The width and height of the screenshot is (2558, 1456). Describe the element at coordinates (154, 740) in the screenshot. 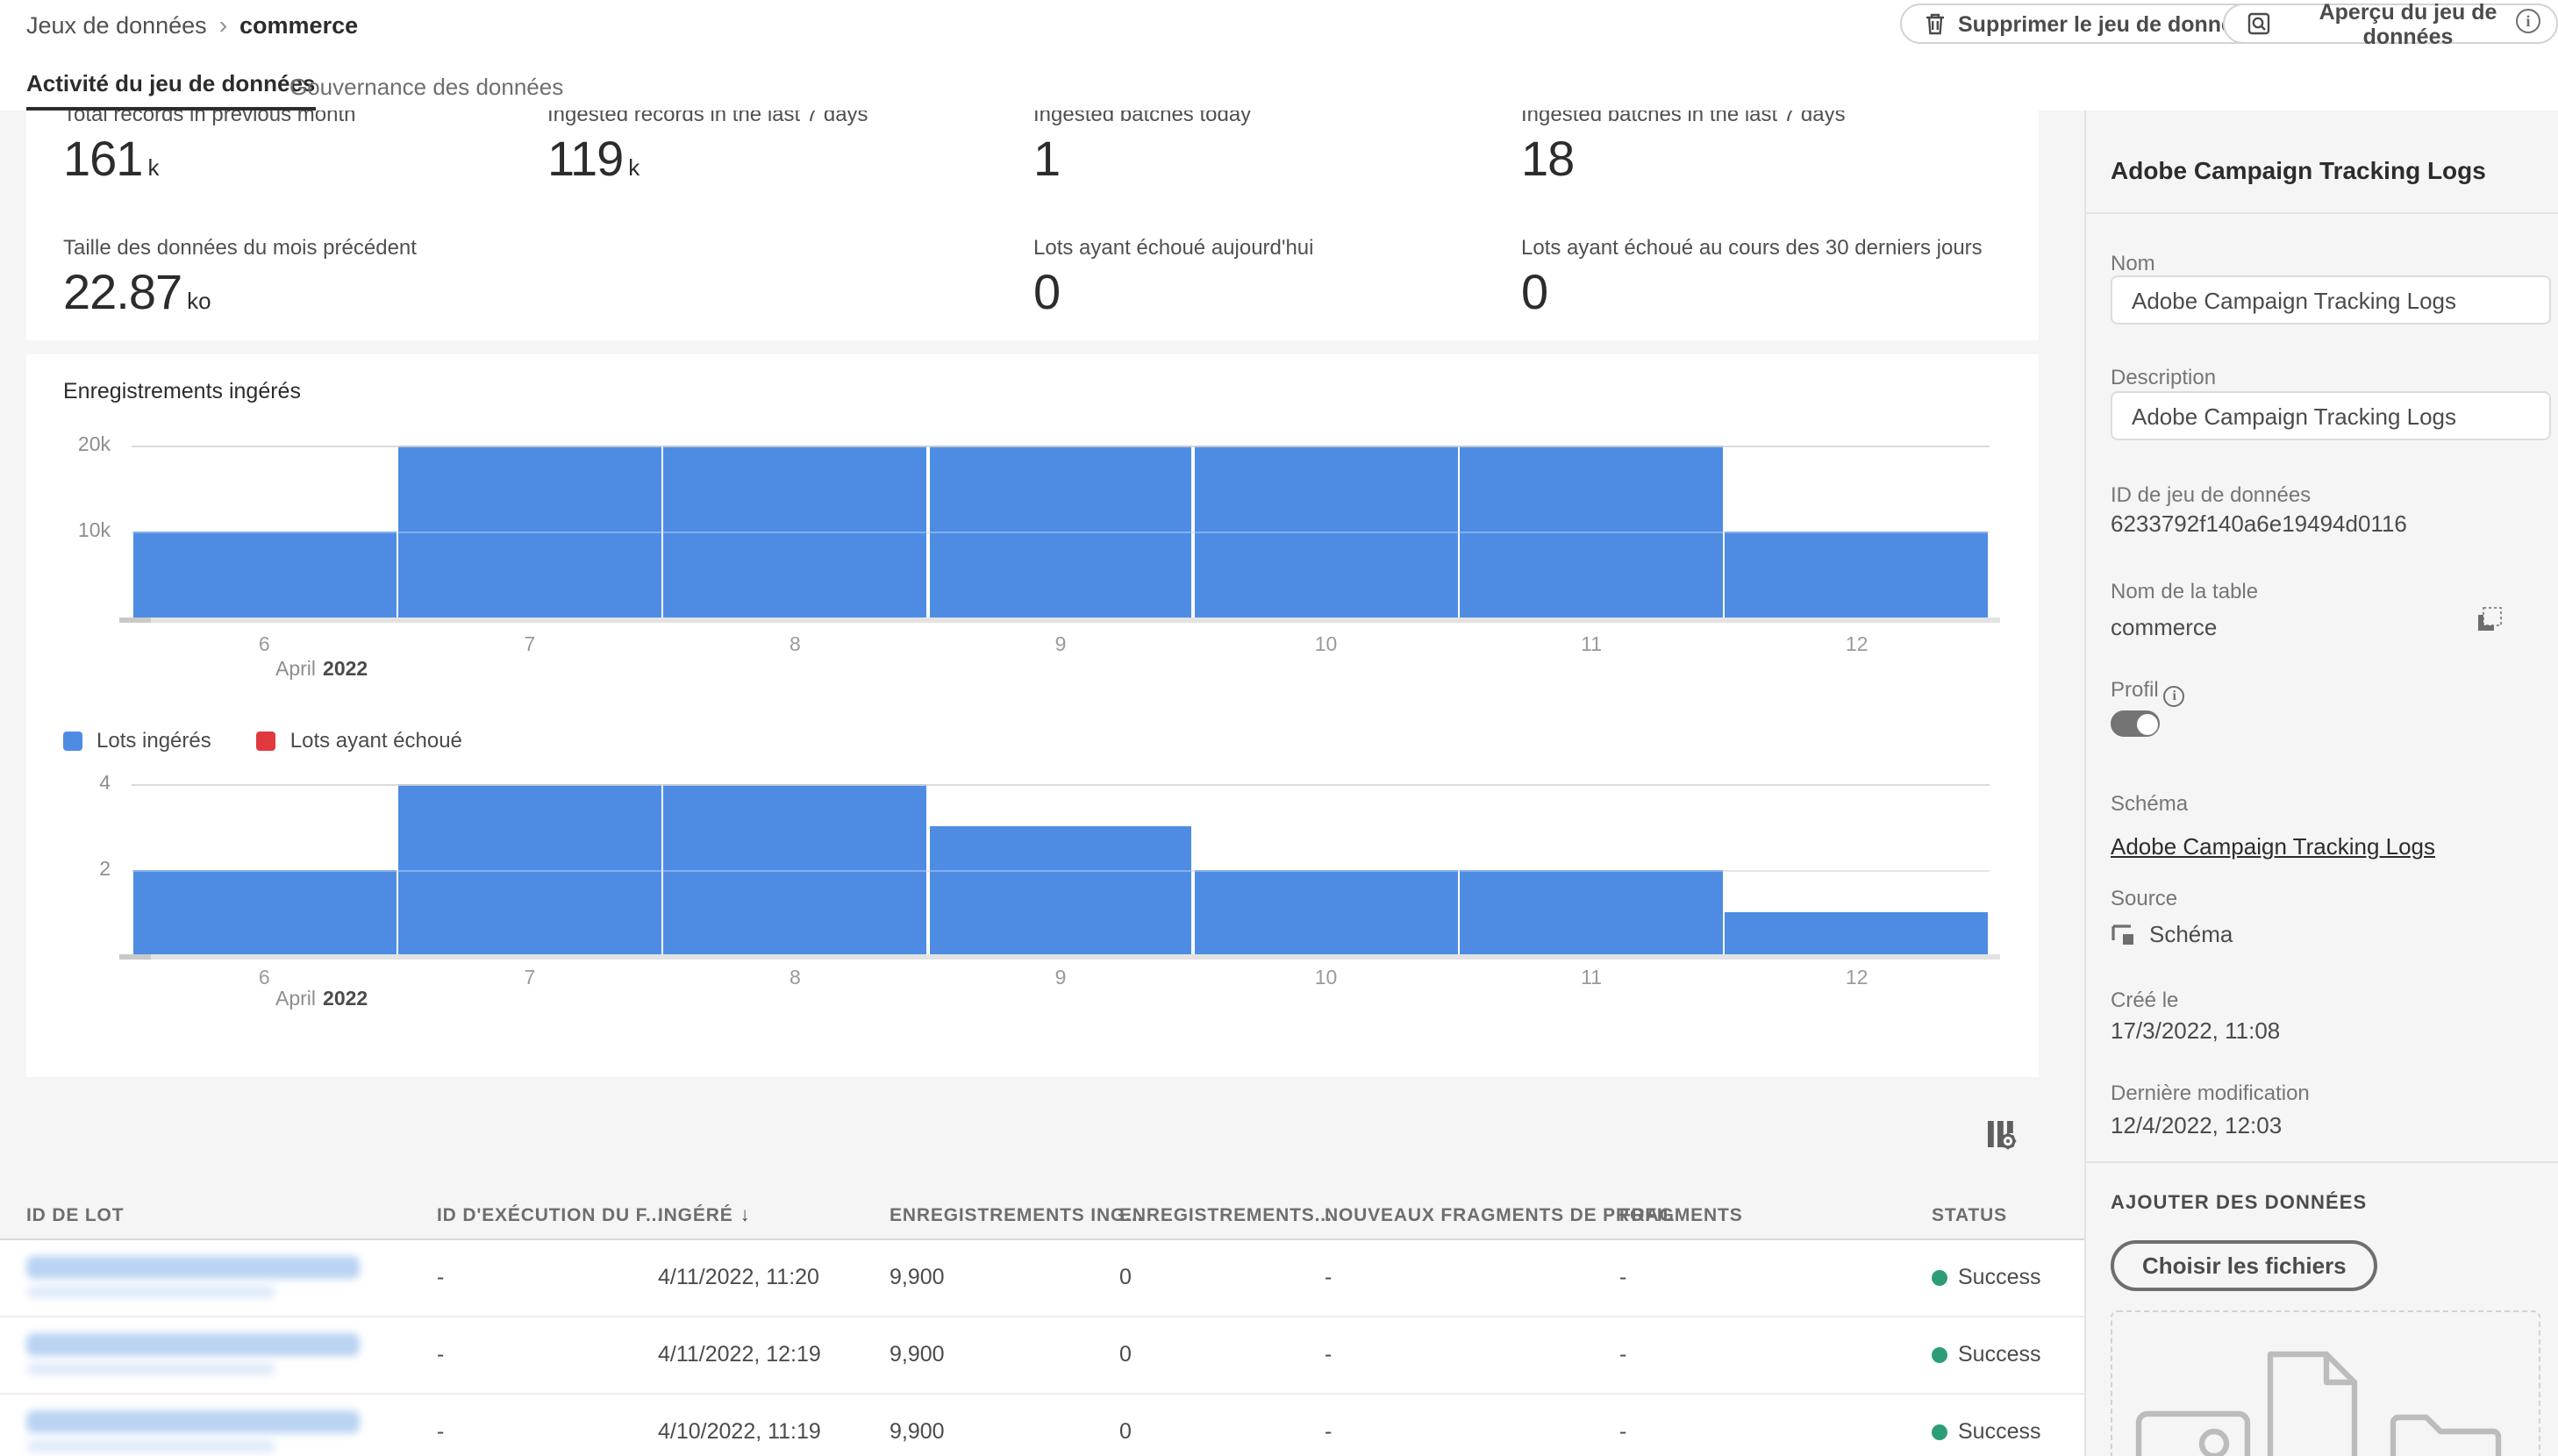

I see `legend-label: Lots ingérés` at that location.